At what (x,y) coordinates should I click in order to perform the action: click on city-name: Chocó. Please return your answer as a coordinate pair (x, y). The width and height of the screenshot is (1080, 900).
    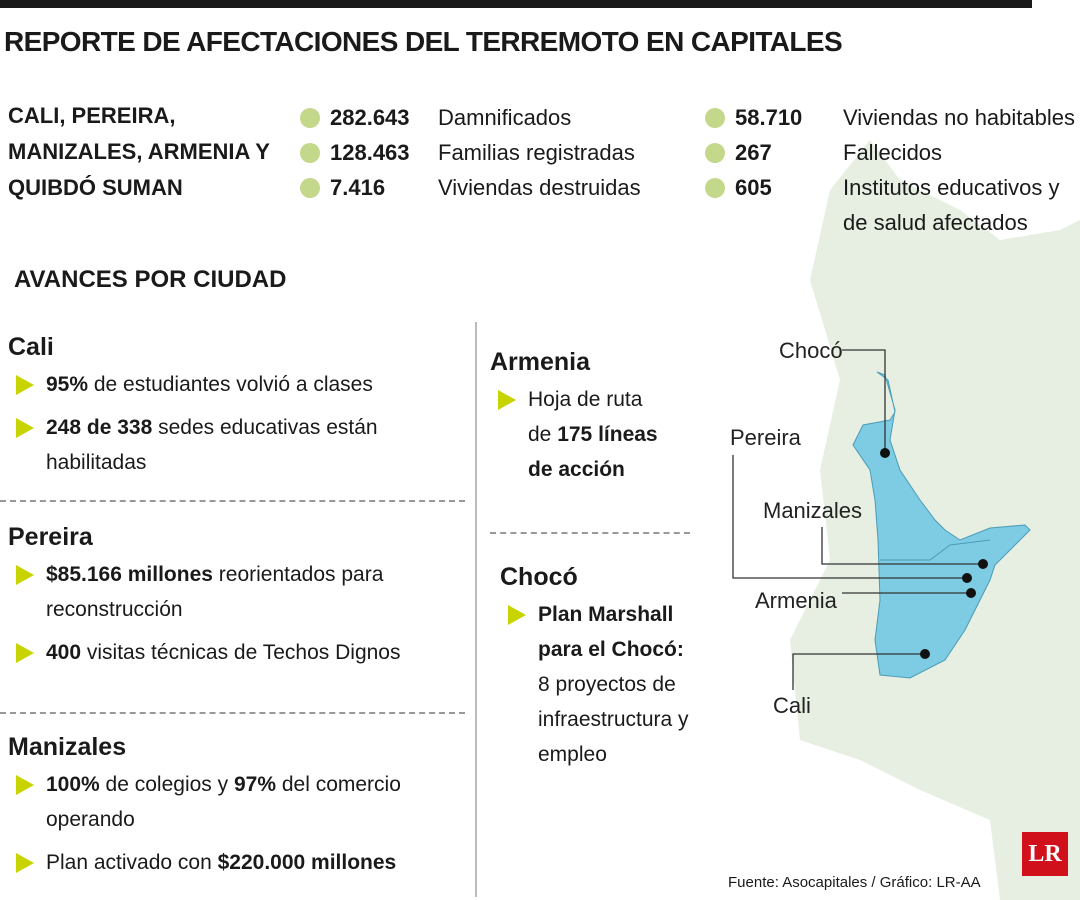
    Looking at the image, I should click on (539, 577).